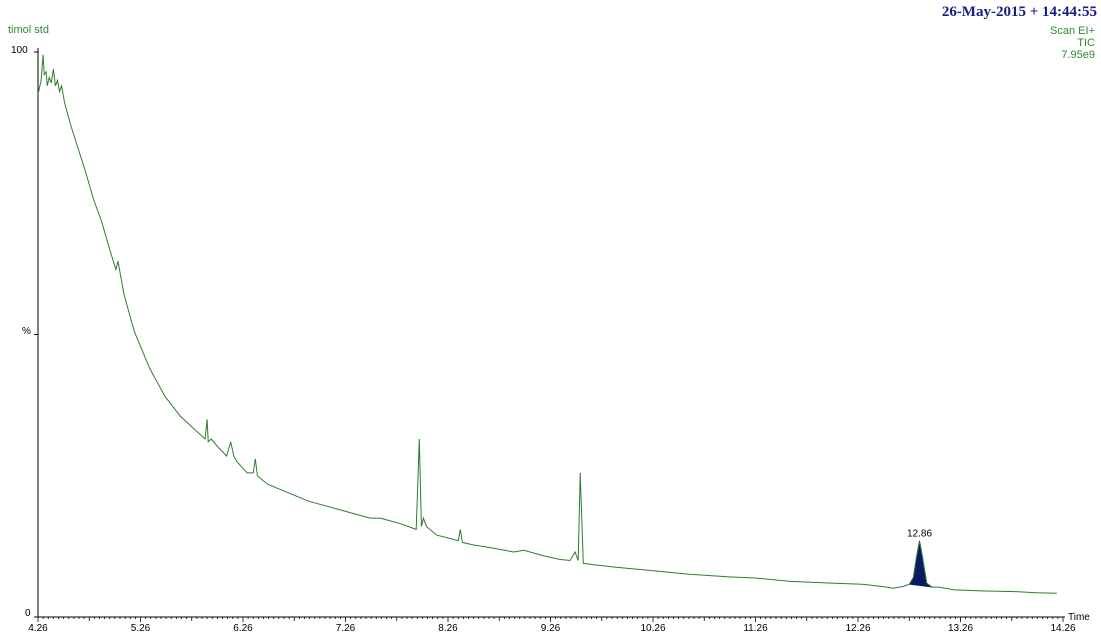 This screenshot has height=640, width=1101. I want to click on x-tick-label: 4.26, so click(38, 628).